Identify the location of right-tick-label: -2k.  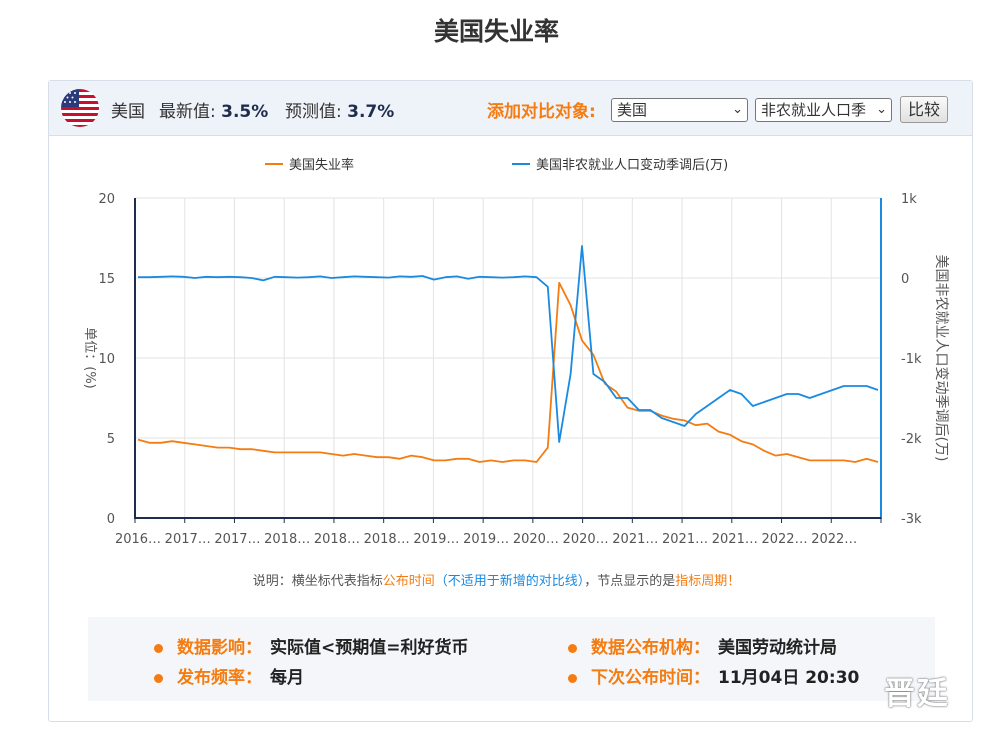
(911, 439).